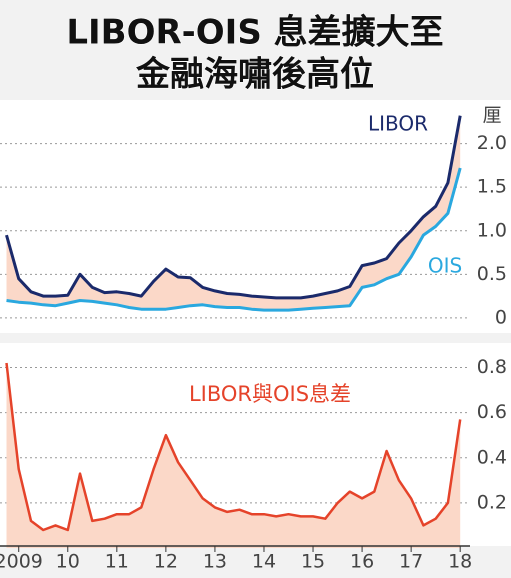 The height and width of the screenshot is (578, 511). Describe the element at coordinates (68, 562) in the screenshot. I see `x-tick-label: 10` at that location.